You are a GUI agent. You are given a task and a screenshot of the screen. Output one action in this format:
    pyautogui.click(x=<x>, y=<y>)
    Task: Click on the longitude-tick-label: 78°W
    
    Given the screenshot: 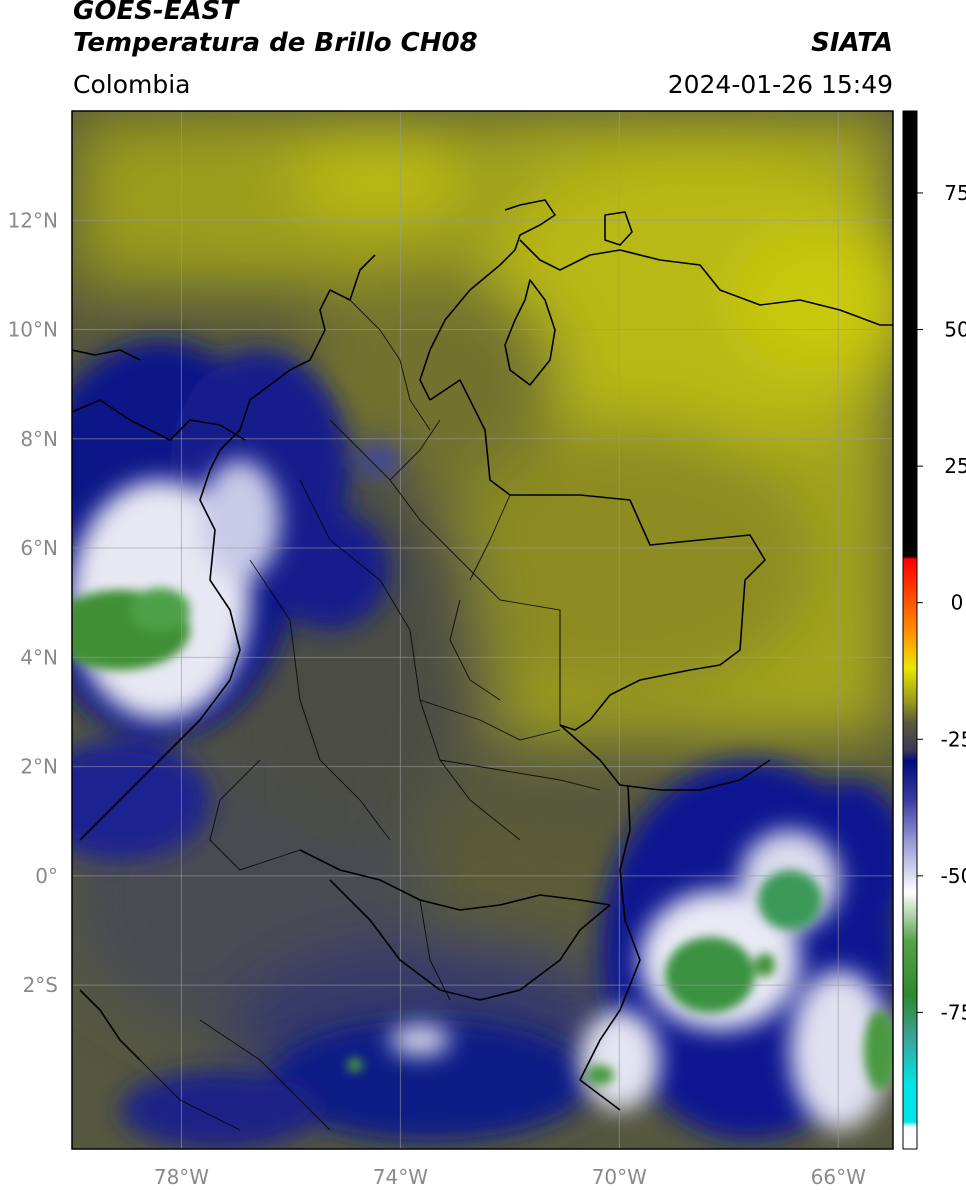 What is the action you would take?
    pyautogui.click(x=181, y=1177)
    